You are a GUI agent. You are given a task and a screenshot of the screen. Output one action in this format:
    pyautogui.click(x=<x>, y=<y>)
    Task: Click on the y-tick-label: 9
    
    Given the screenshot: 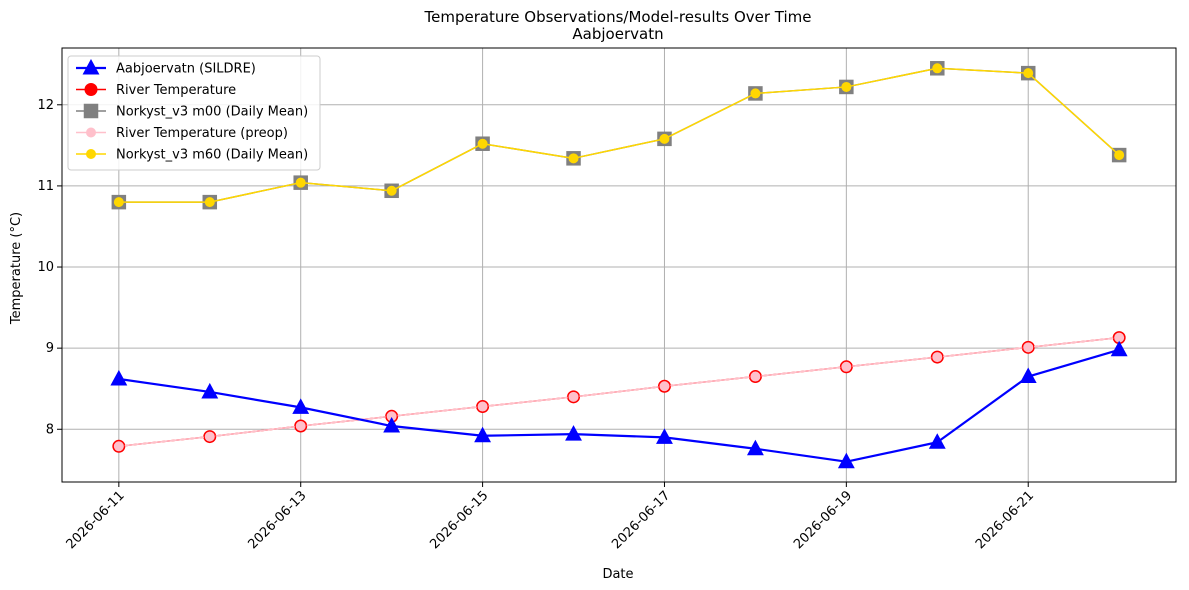 What is the action you would take?
    pyautogui.click(x=50, y=348)
    